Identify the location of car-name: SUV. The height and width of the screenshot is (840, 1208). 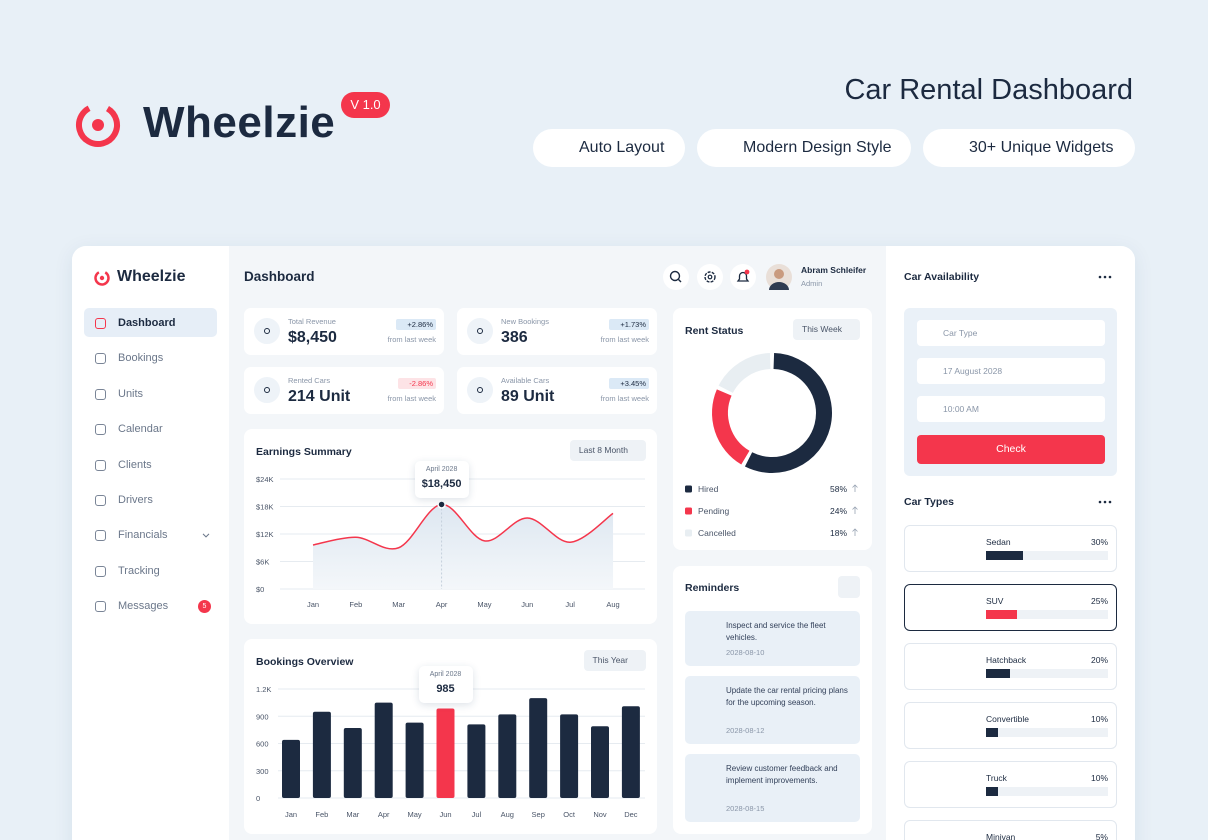
(995, 601).